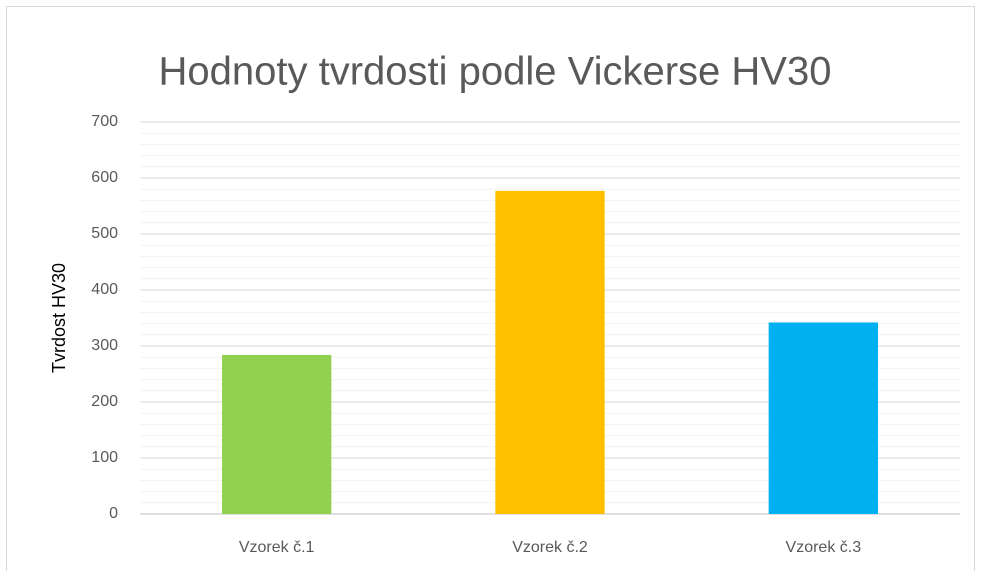  Describe the element at coordinates (104, 233) in the screenshot. I see `y-tick-label: 500` at that location.